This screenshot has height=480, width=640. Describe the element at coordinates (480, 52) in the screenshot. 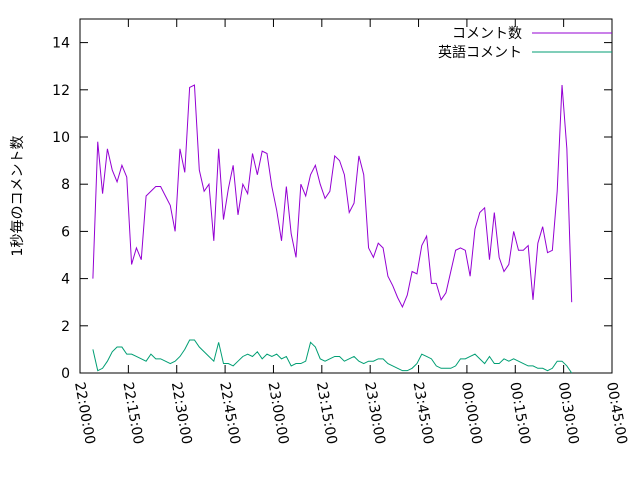

I see `legend-label: 英語コメント` at that location.